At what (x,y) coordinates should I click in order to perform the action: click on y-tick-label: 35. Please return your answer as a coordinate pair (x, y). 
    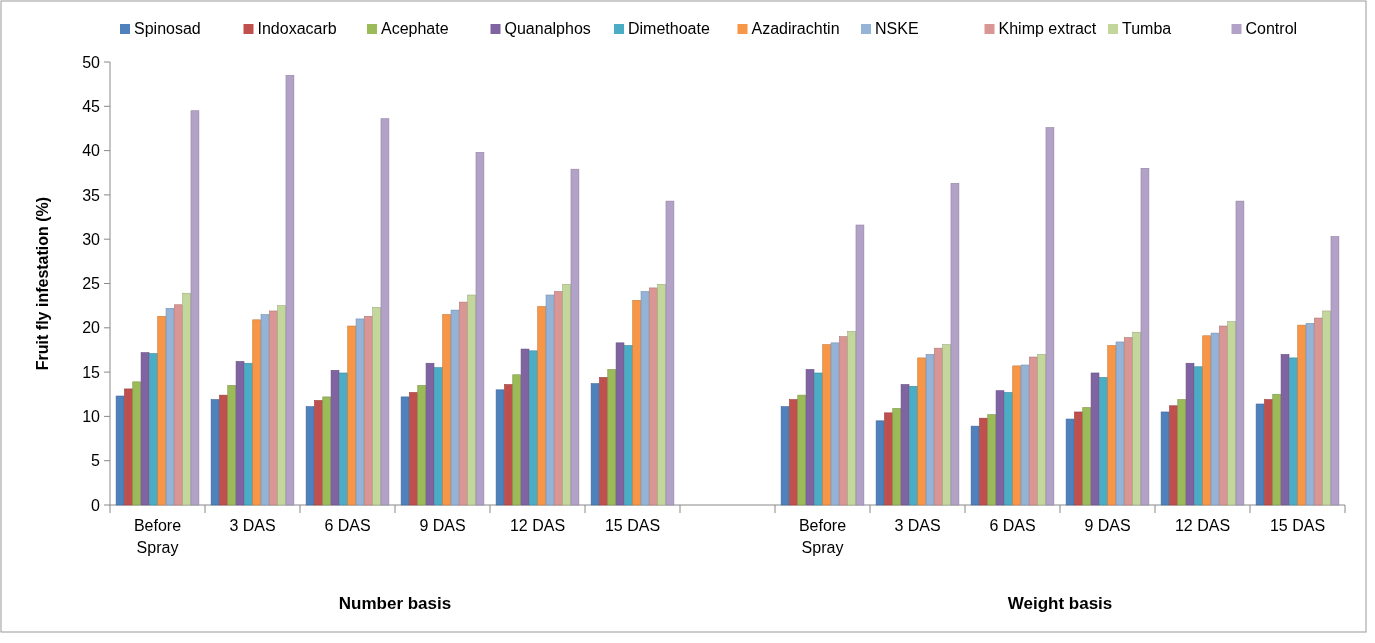
    Looking at the image, I should click on (91, 195).